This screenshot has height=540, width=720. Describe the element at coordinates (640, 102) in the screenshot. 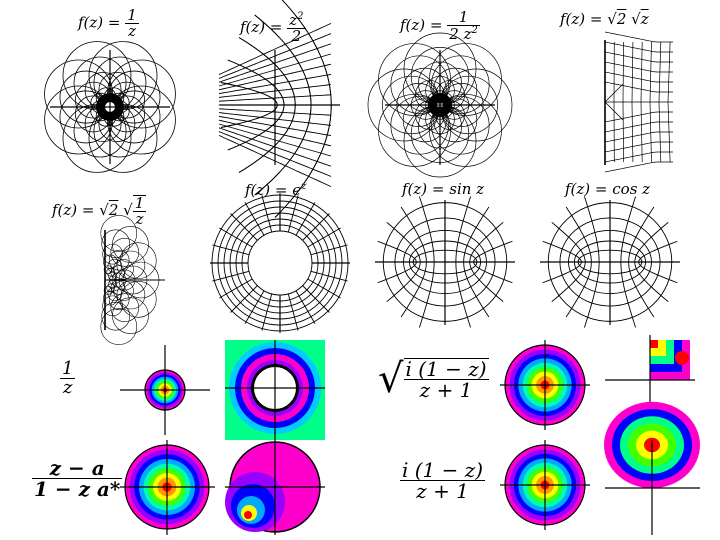

I see `conformal-map-sqrt-z` at that location.